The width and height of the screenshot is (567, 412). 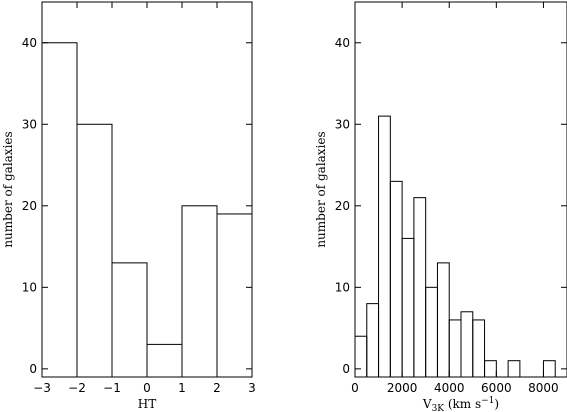 What do you see at coordinates (112, 388) in the screenshot?
I see `x-tick-label: −1` at bounding box center [112, 388].